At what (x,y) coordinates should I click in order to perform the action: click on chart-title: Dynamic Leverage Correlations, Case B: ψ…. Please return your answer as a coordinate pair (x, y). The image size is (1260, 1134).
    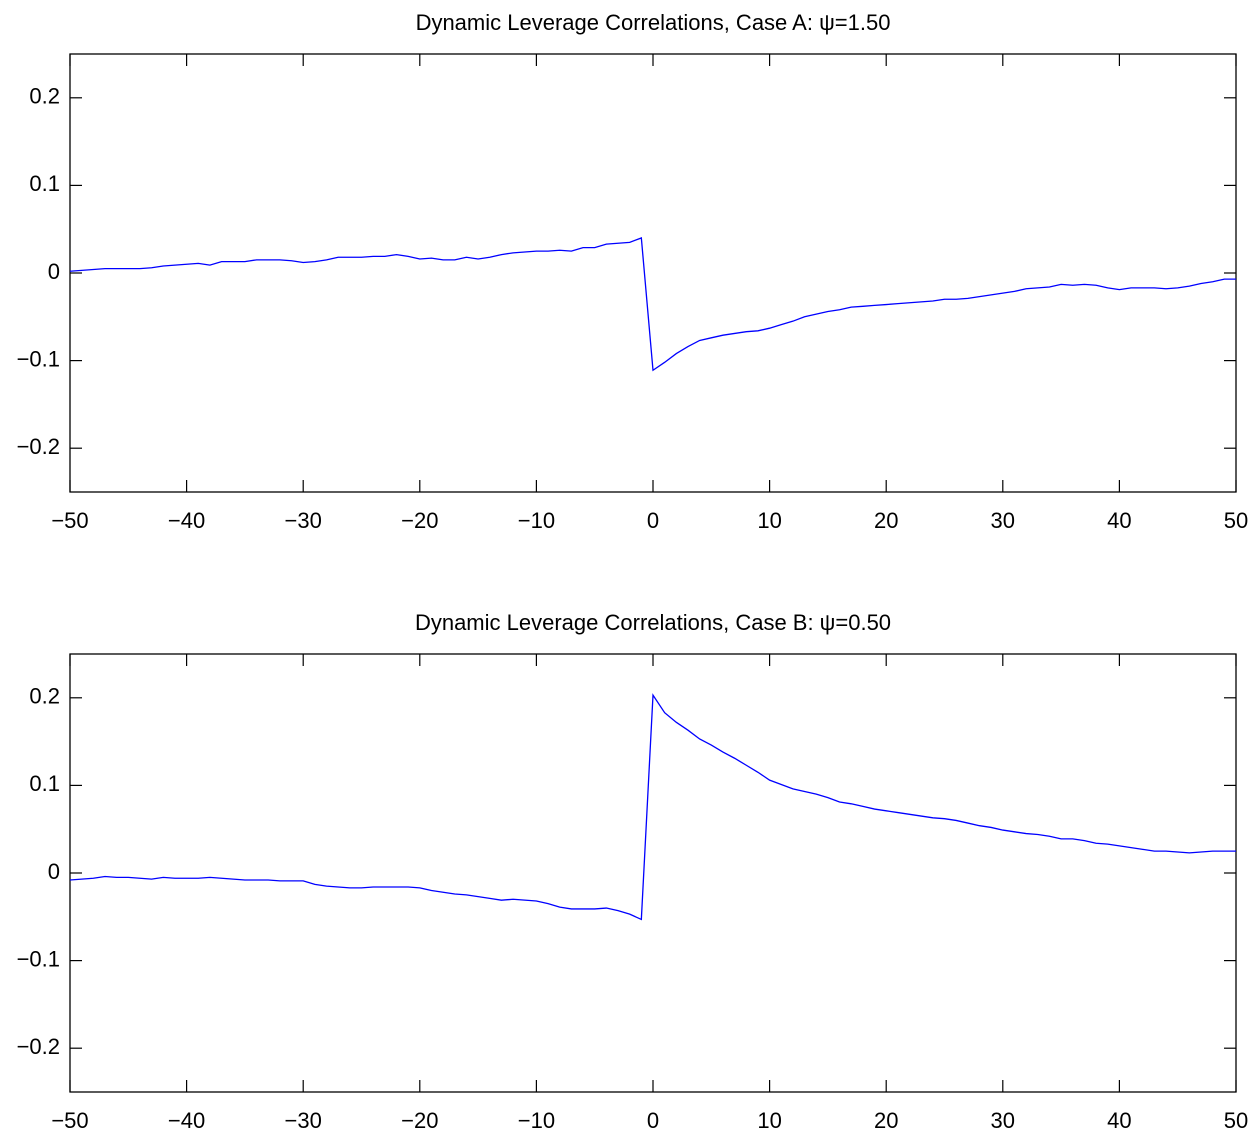
    Looking at the image, I should click on (653, 622).